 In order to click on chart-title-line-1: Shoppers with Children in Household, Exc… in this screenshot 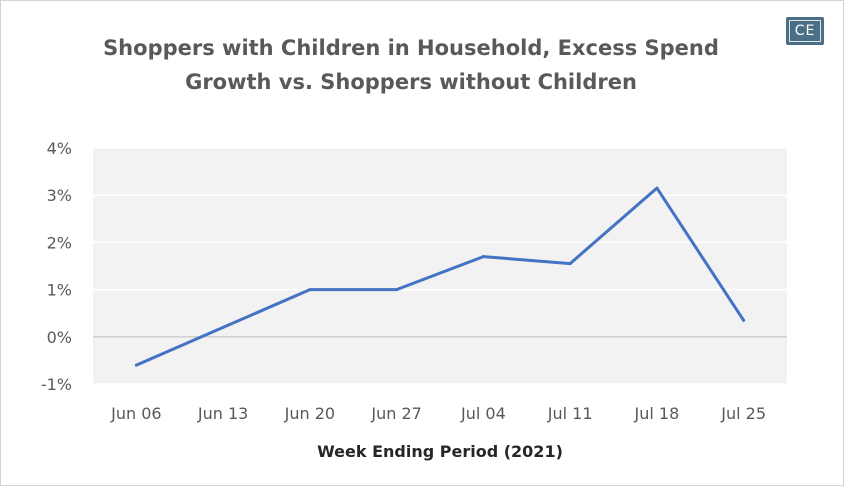, I will do `click(411, 48)`.